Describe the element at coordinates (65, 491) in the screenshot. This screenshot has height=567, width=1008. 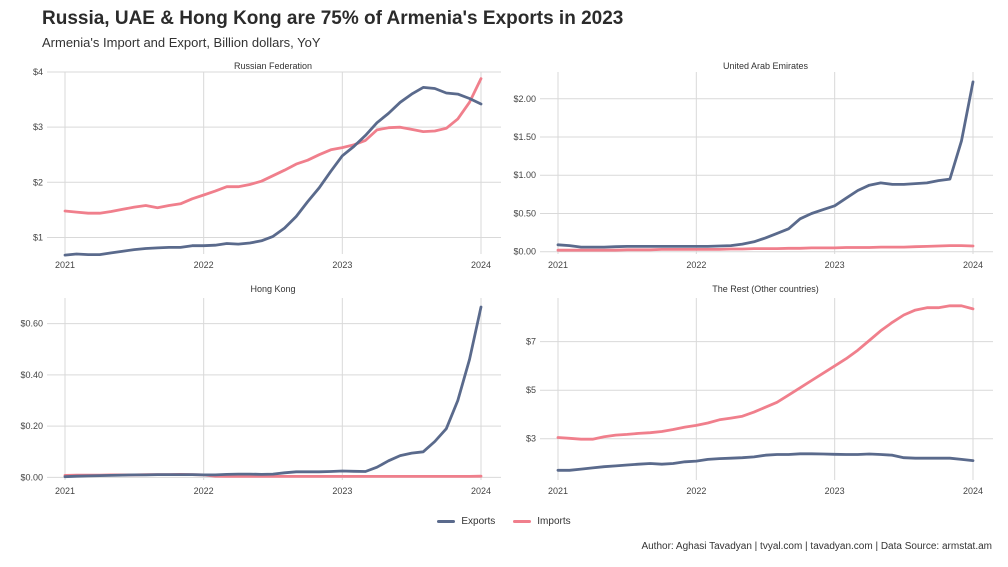
I see `x-tick-label-2-0: 2021` at that location.